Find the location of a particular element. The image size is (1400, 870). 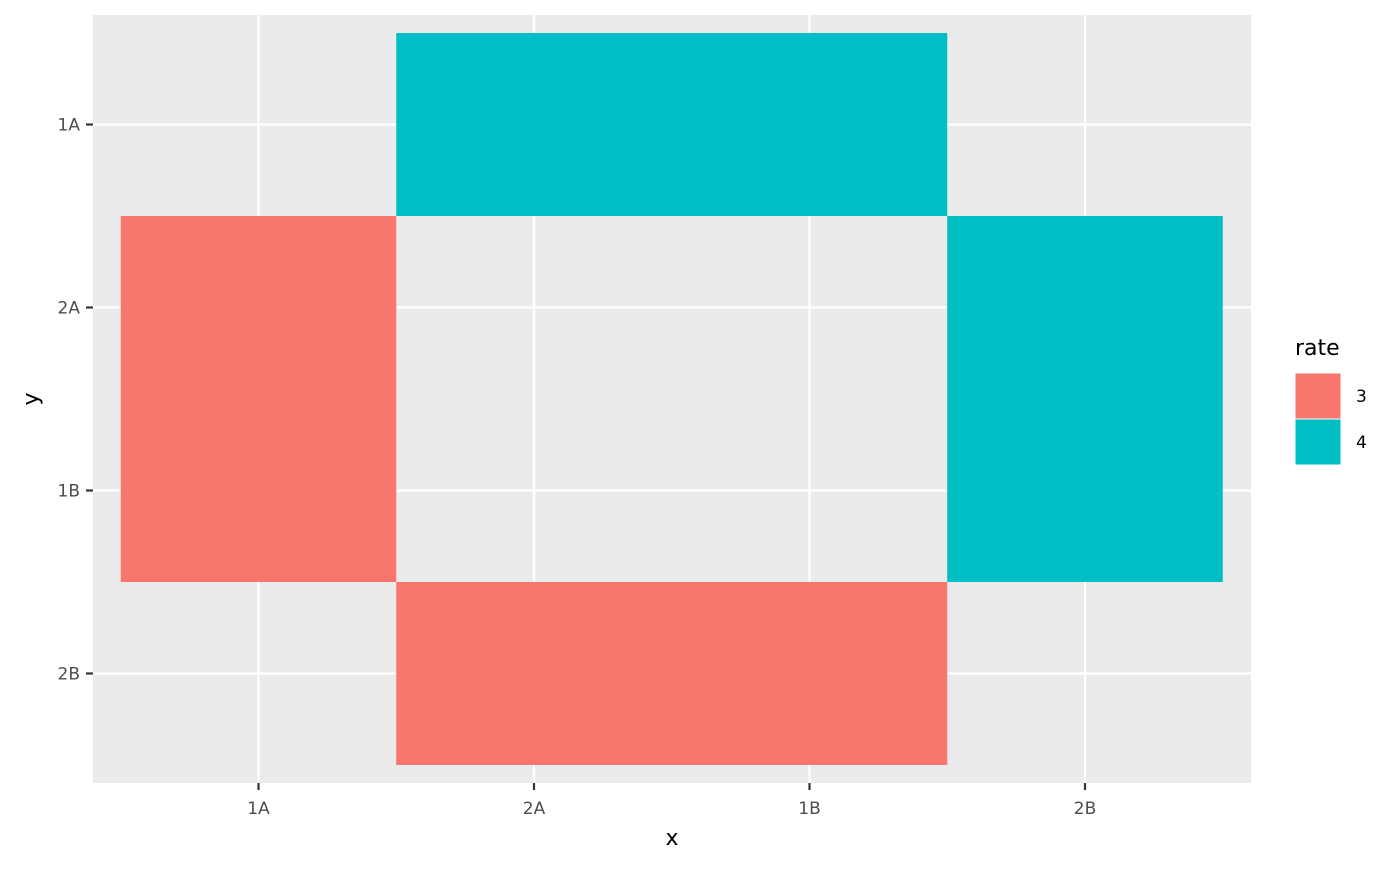

x-tick-label: 1B is located at coordinates (809, 809).